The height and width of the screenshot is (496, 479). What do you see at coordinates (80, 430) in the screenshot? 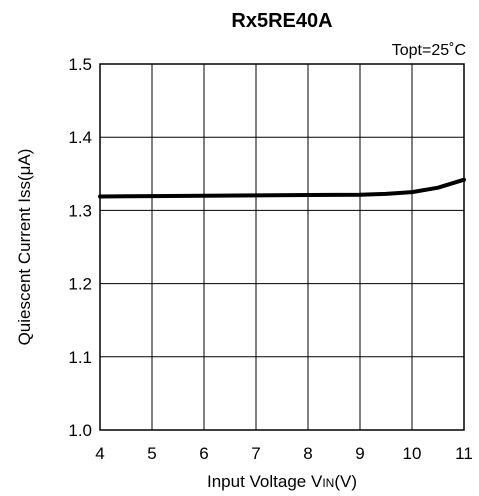
I see `y-tick-label: 1.0` at bounding box center [80, 430].